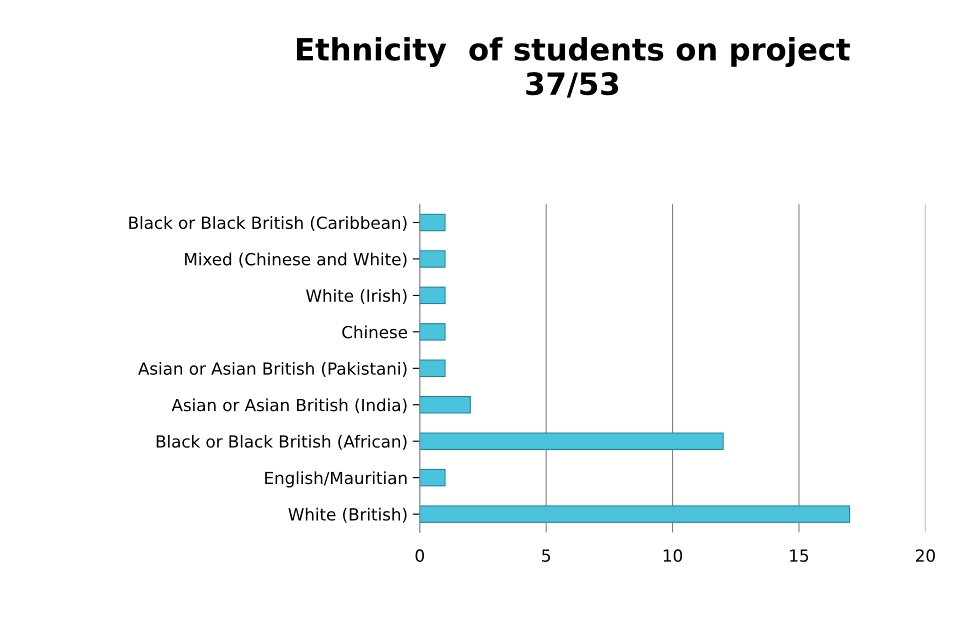  I want to click on y-tick-label: Asian or Asian British (Pakistani), so click(272, 369).